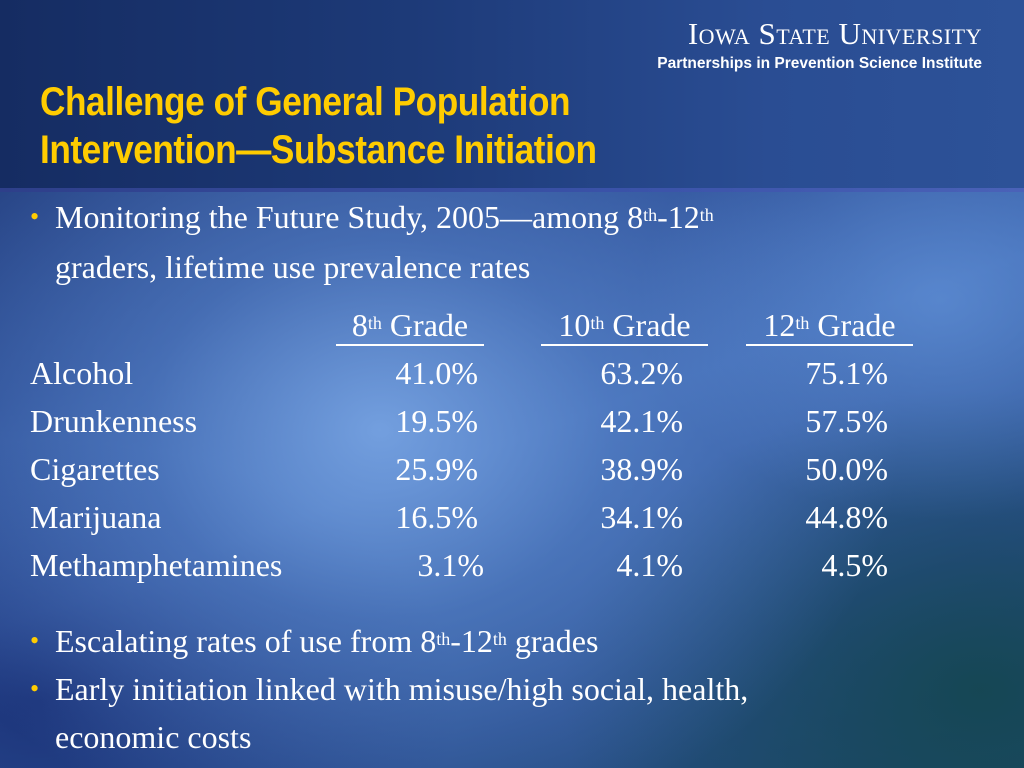 The width and height of the screenshot is (1024, 768). I want to click on logo-name: Iowa State University, so click(834, 33).